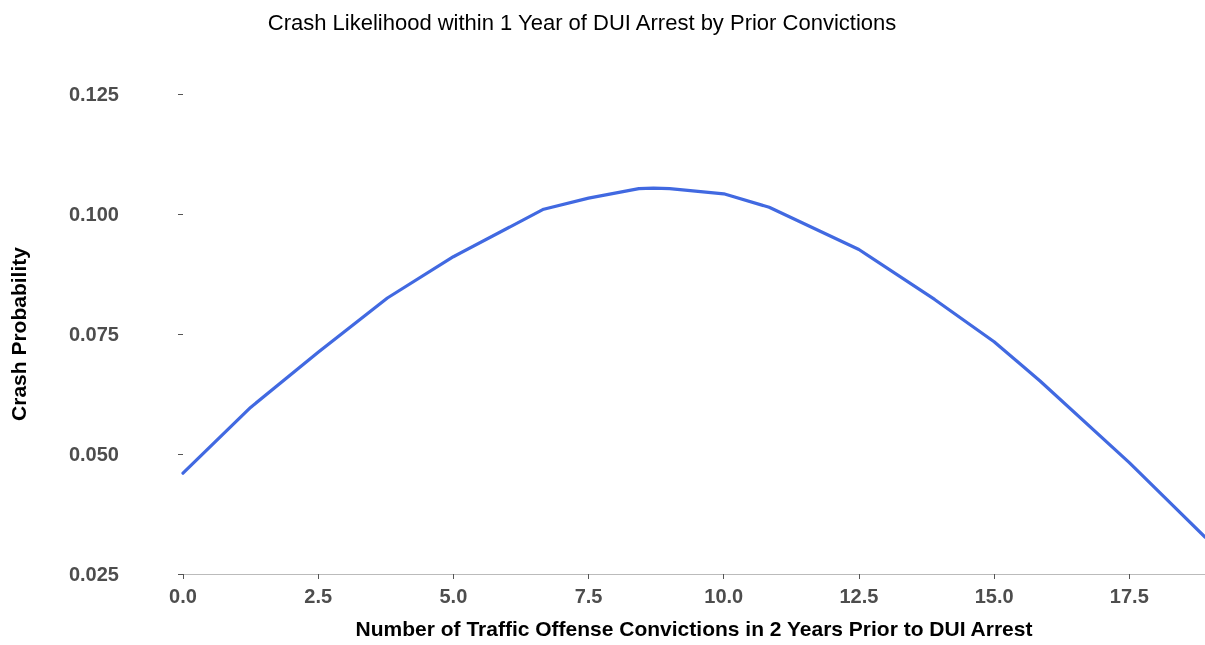 The width and height of the screenshot is (1205, 645). I want to click on chart-title: Crash Likelihood within 1 Year of DUI Arrest by Prior Convictions, so click(582, 22).